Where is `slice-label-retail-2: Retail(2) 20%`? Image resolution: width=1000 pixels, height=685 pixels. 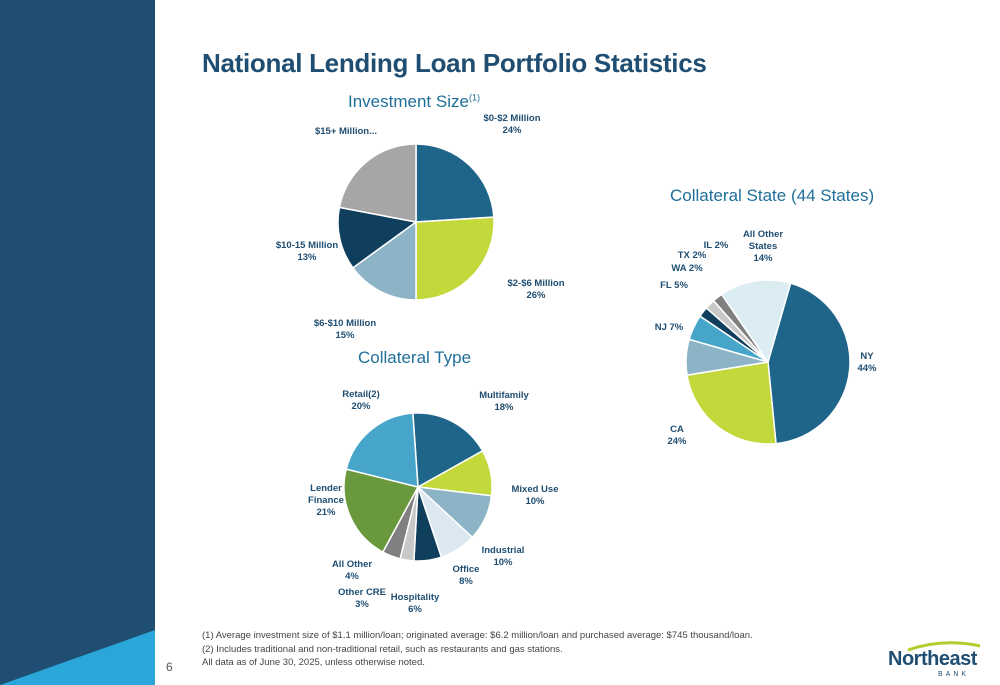 slice-label-retail-2: Retail(2) 20% is located at coordinates (360, 400).